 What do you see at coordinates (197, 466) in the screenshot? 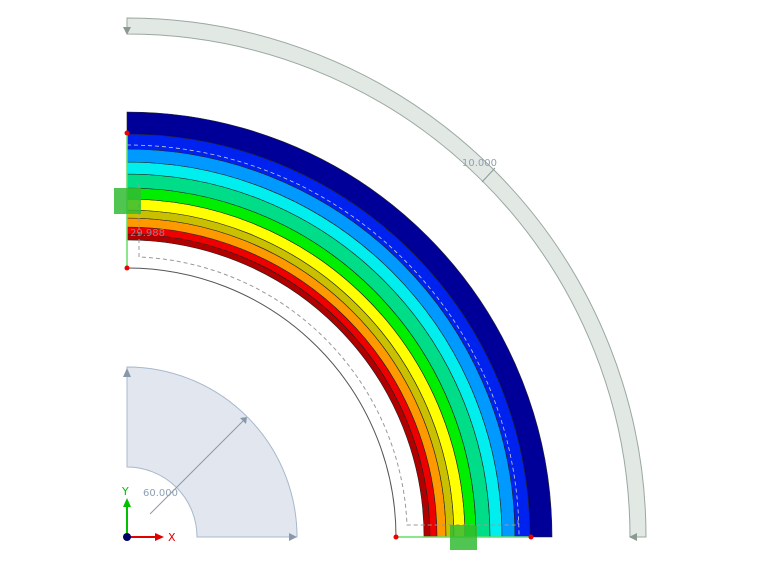
I see `radius-dimension-line` at bounding box center [197, 466].